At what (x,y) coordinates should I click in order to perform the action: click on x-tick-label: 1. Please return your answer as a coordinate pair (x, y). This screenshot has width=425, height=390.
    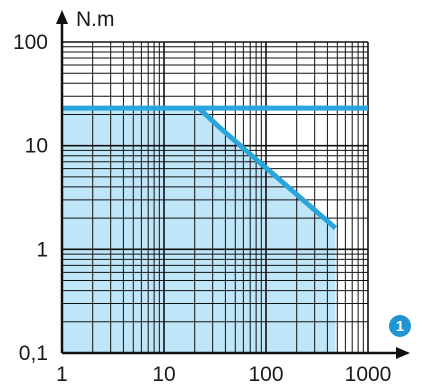
    Looking at the image, I should click on (62, 374).